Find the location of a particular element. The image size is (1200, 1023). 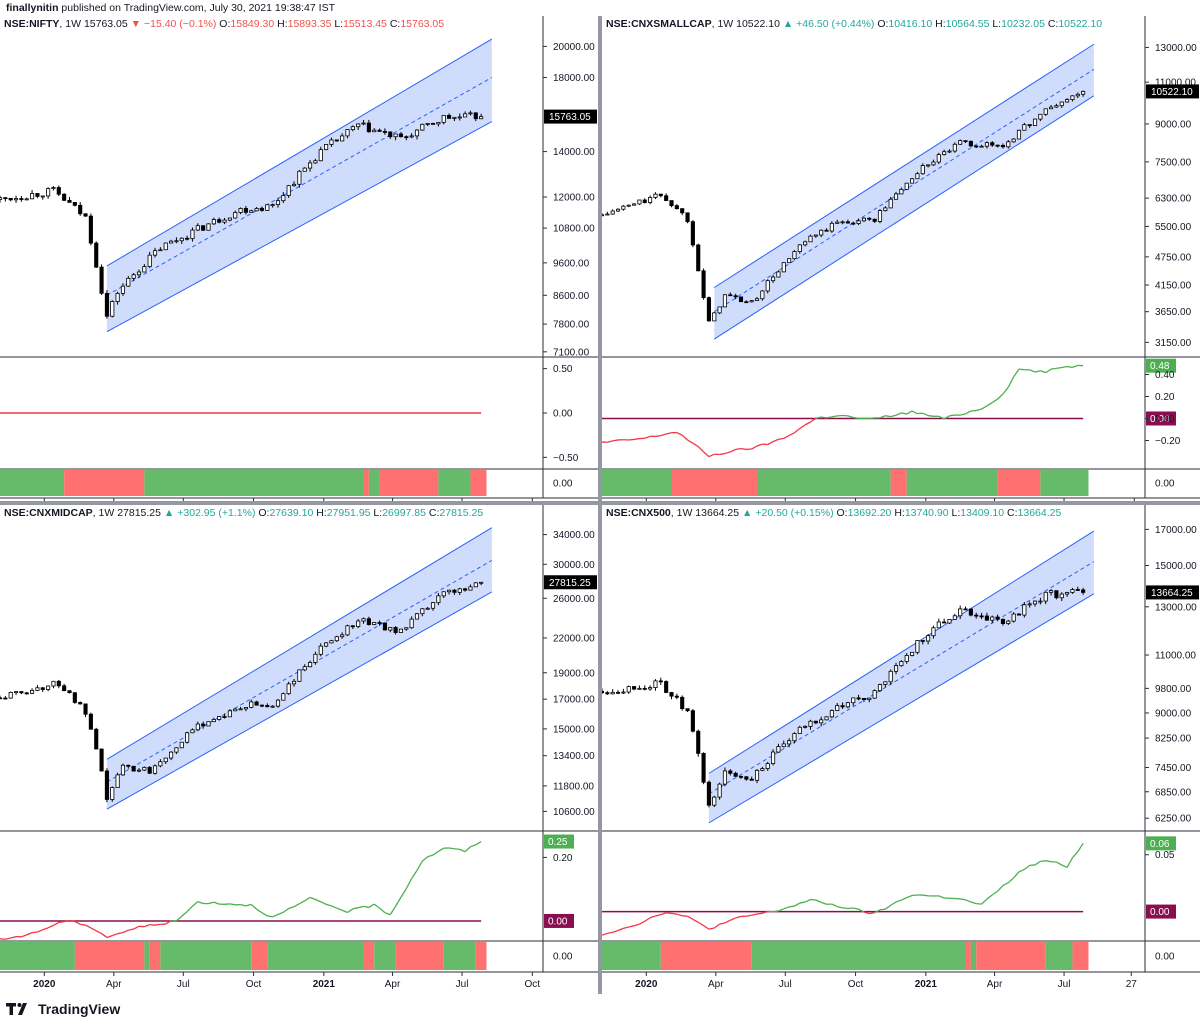

price-tick-label: 7800.00 is located at coordinates (571, 325).